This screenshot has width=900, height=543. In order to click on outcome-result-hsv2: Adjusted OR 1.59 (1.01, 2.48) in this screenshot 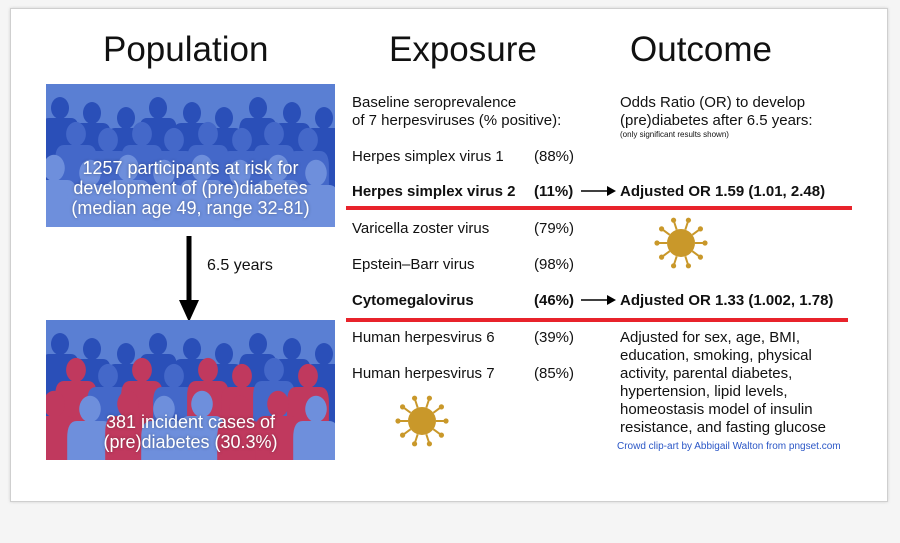, I will do `click(723, 191)`.